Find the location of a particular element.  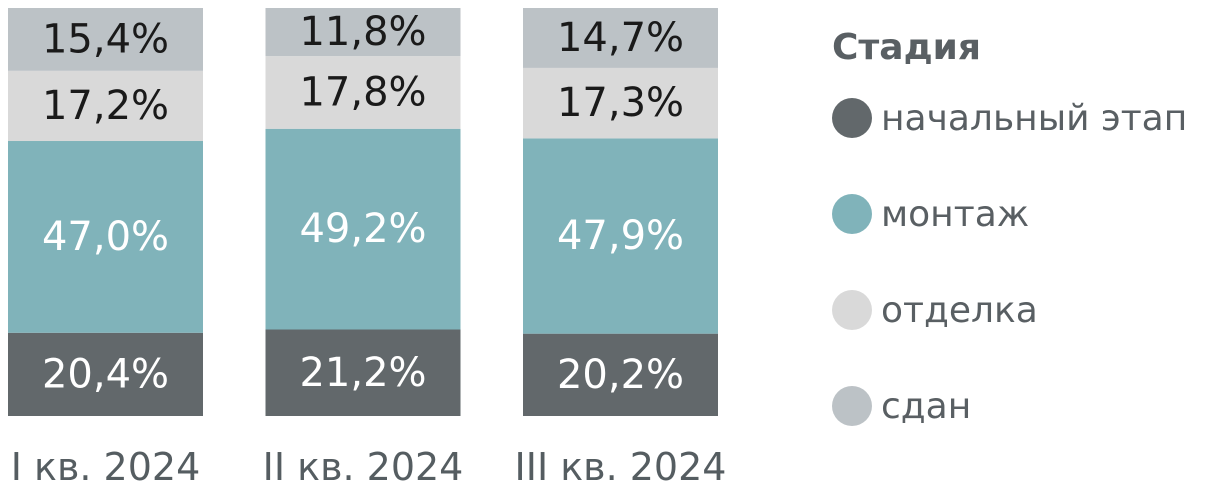

legend-swatch-completed is located at coordinates (852, 406).